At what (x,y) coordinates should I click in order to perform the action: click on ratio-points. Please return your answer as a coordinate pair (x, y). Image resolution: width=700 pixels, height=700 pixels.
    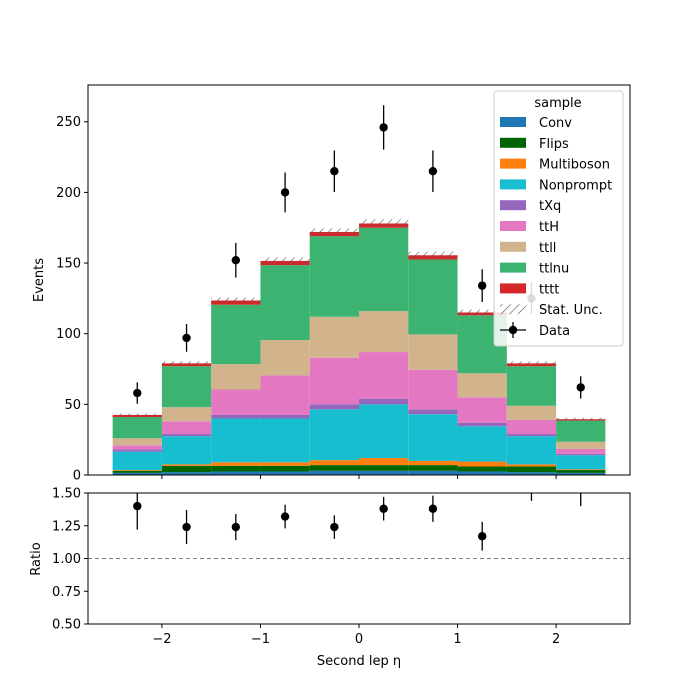
    Looking at the image, I should click on (359, 513).